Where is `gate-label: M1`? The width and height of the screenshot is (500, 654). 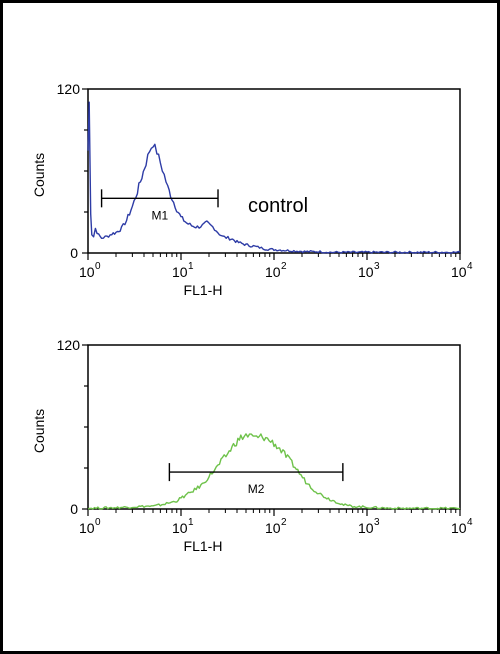 gate-label: M1 is located at coordinates (159, 215).